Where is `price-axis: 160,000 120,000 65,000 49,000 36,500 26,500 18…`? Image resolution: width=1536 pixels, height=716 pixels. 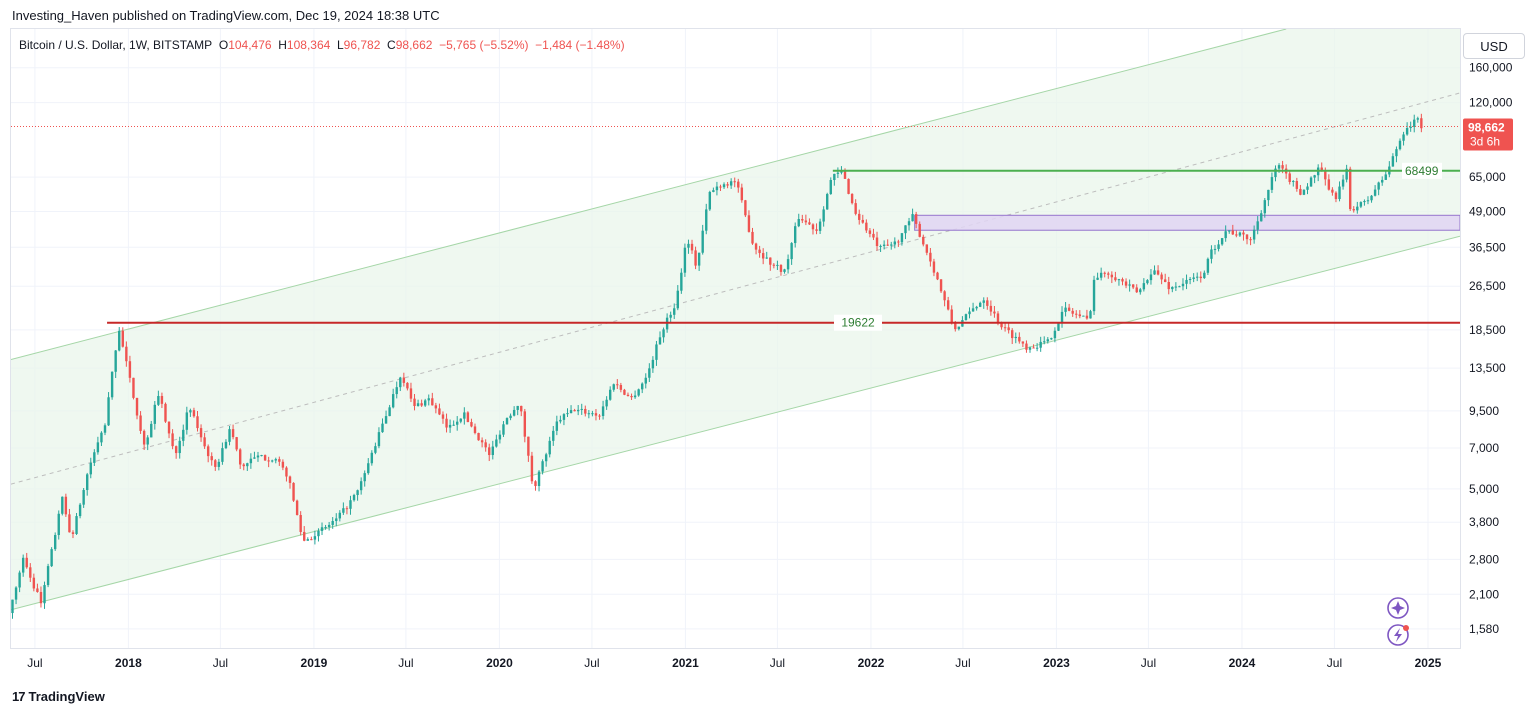 price-axis: 160,000 120,000 65,000 49,000 36,500 26,500 18… is located at coordinates (1491, 348).